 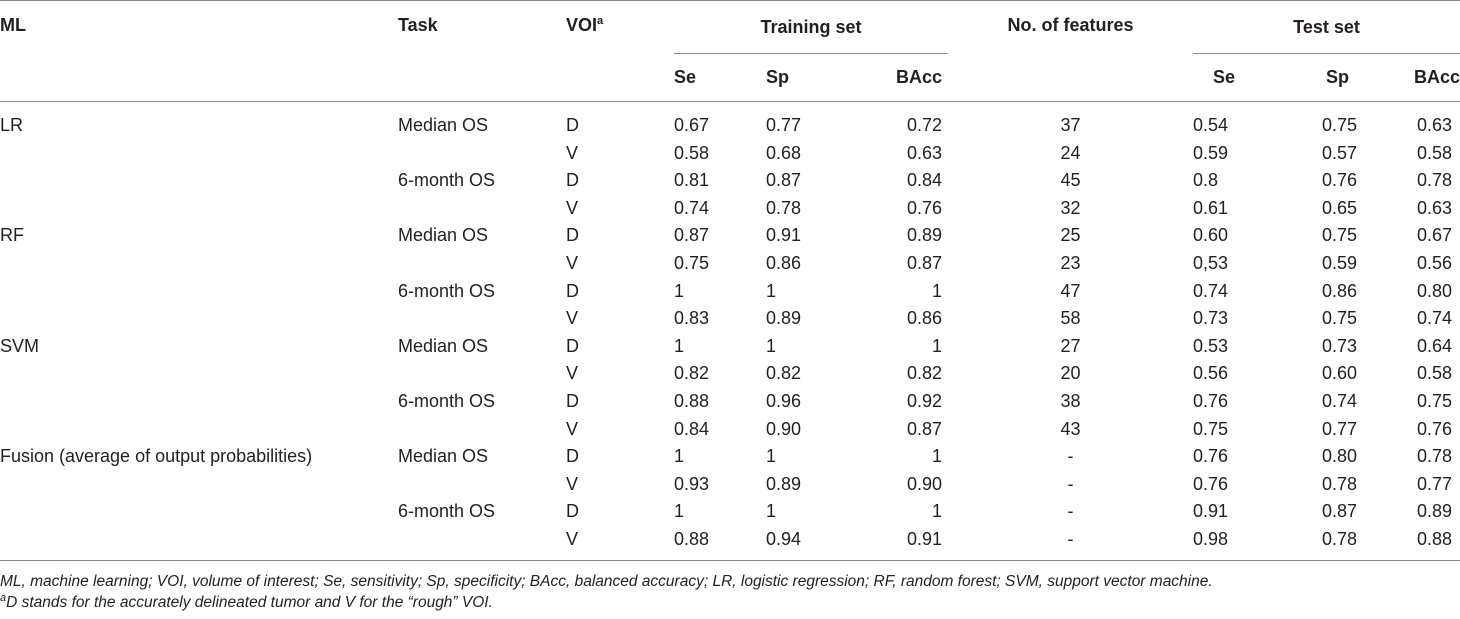 What do you see at coordinates (692, 373) in the screenshot?
I see `cell-train-se: 0.82` at bounding box center [692, 373].